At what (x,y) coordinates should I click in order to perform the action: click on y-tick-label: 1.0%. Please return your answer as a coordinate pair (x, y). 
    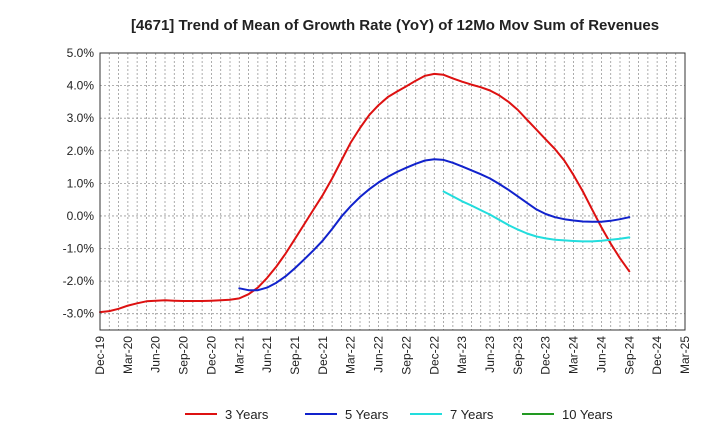
    Looking at the image, I should click on (81, 183).